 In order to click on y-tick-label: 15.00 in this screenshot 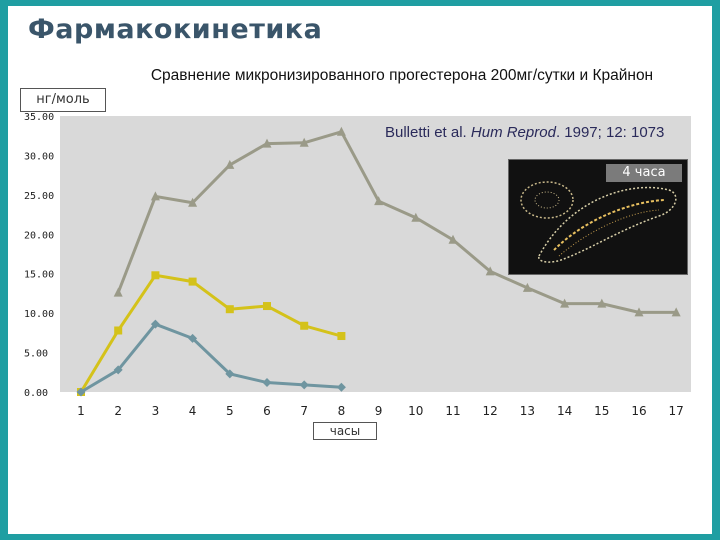, I will do `click(39, 275)`.